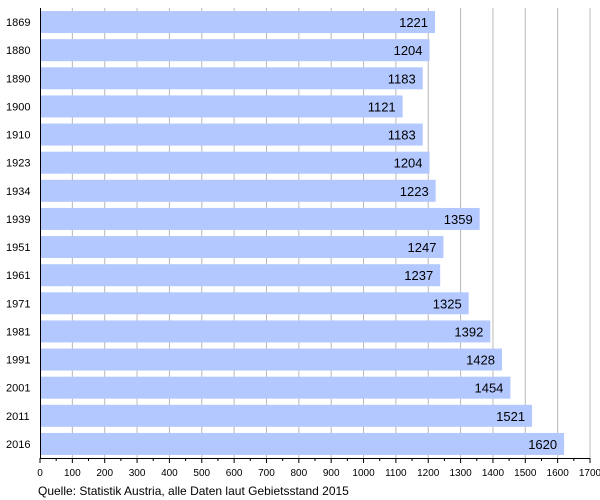 The height and width of the screenshot is (500, 600). I want to click on value-label: 1223, so click(414, 191).